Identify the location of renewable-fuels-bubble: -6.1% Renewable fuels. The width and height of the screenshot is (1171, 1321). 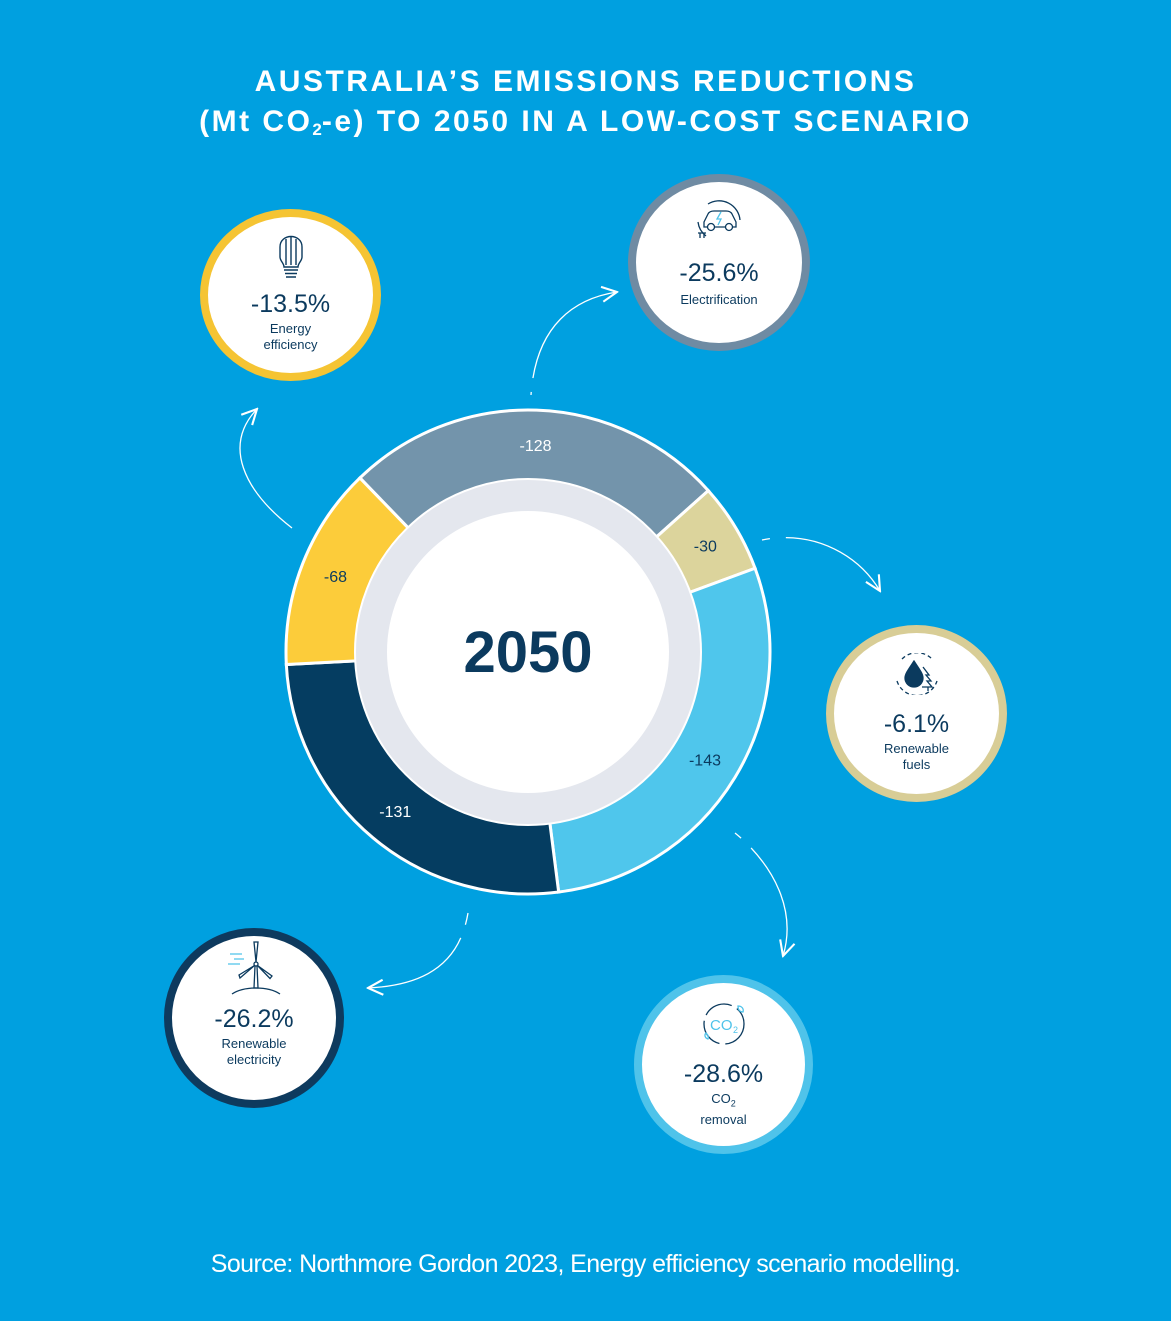
(916, 713).